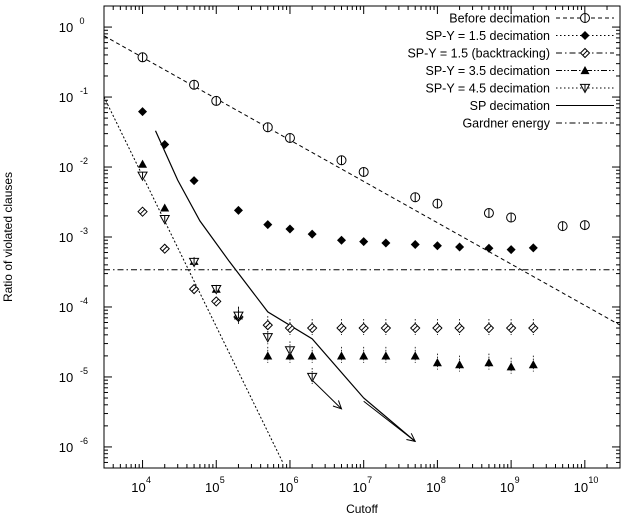  I want to click on error-bars, so click(386, 345).